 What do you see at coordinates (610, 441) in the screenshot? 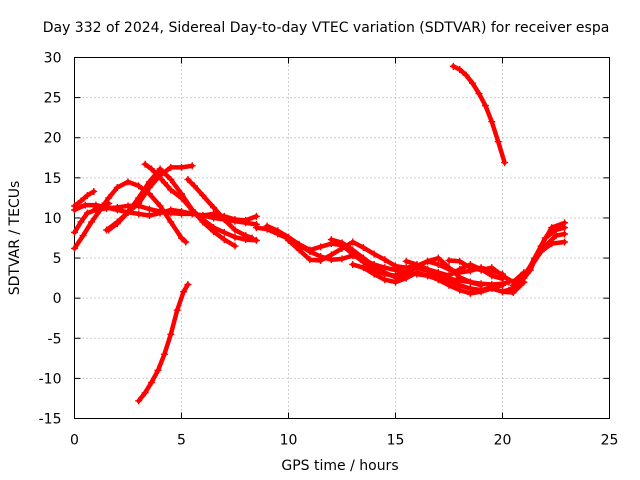
I see `x-tick-label: 25` at bounding box center [610, 441].